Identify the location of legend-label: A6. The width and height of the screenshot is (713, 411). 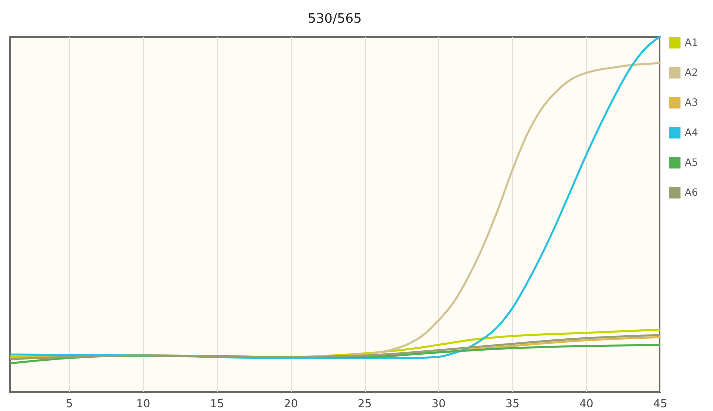
(691, 193).